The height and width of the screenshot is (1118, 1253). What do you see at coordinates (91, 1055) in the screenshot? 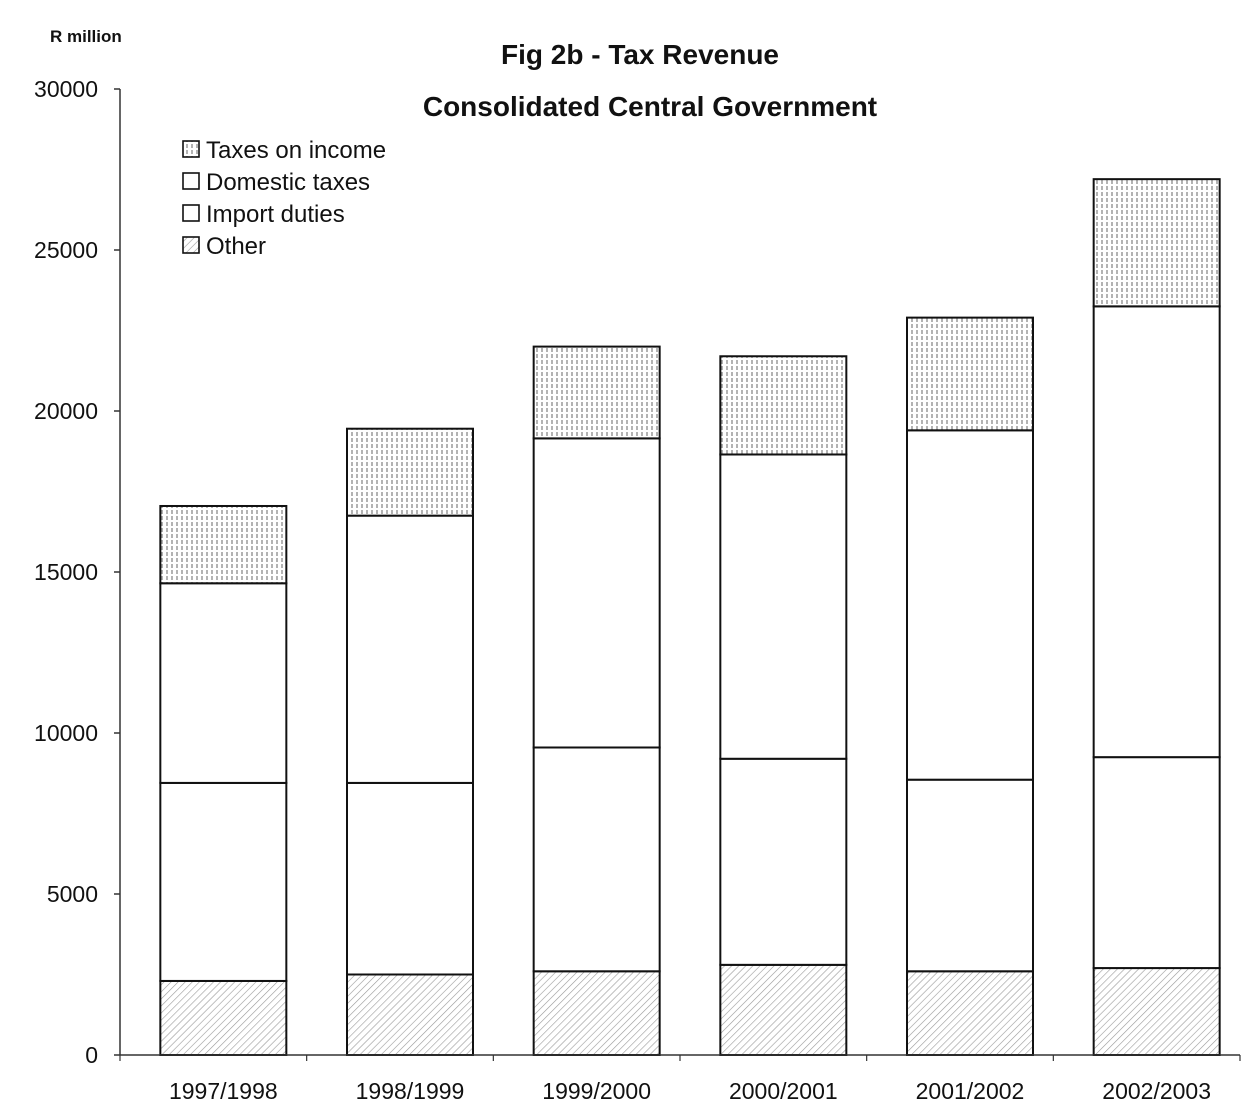
I see `y-tick-label: 0` at bounding box center [91, 1055].